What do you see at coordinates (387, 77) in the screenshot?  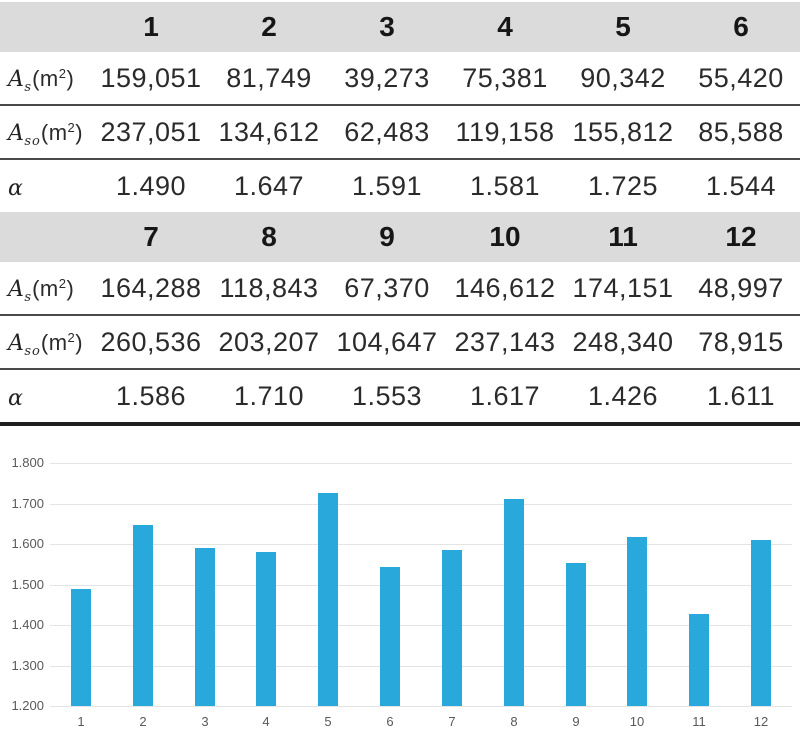 I see `table-cell-value: 39,273` at bounding box center [387, 77].